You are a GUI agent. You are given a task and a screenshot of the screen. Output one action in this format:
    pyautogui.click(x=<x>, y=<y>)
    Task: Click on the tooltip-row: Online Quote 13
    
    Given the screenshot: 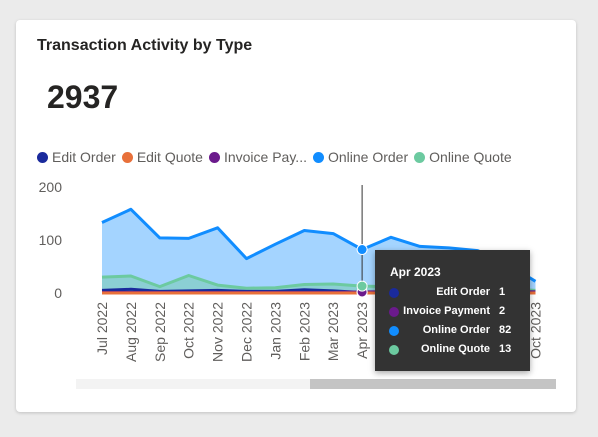 What is the action you would take?
    pyautogui.click(x=452, y=350)
    